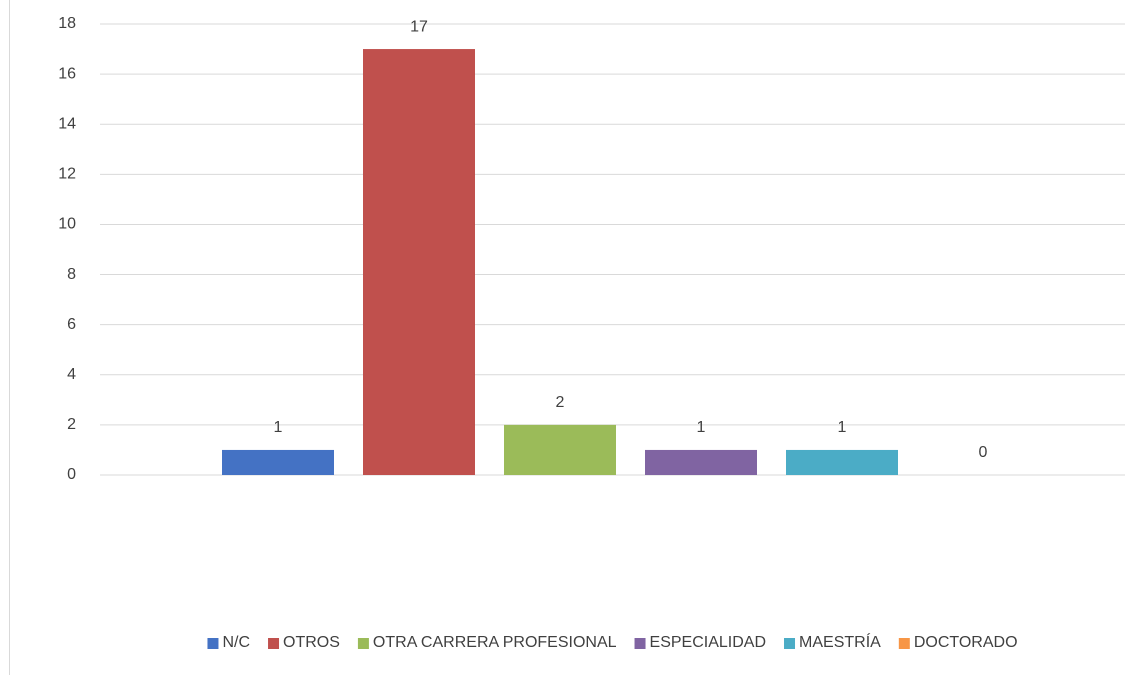  What do you see at coordinates (67, 174) in the screenshot?
I see `y-tick-label: 12` at bounding box center [67, 174].